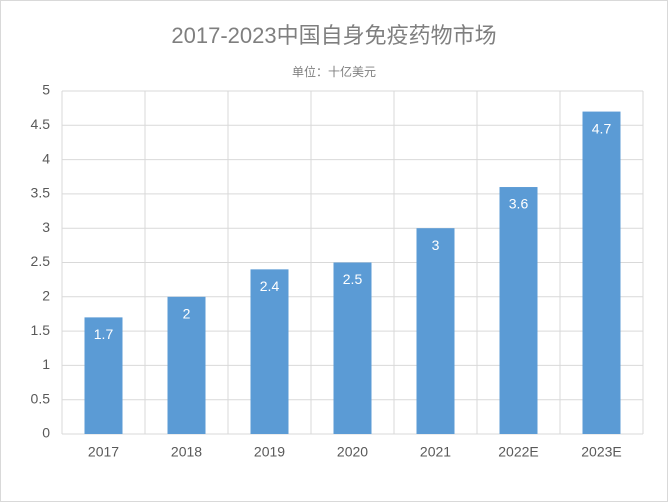  I want to click on y-tick-label: 0.5, so click(41, 398).